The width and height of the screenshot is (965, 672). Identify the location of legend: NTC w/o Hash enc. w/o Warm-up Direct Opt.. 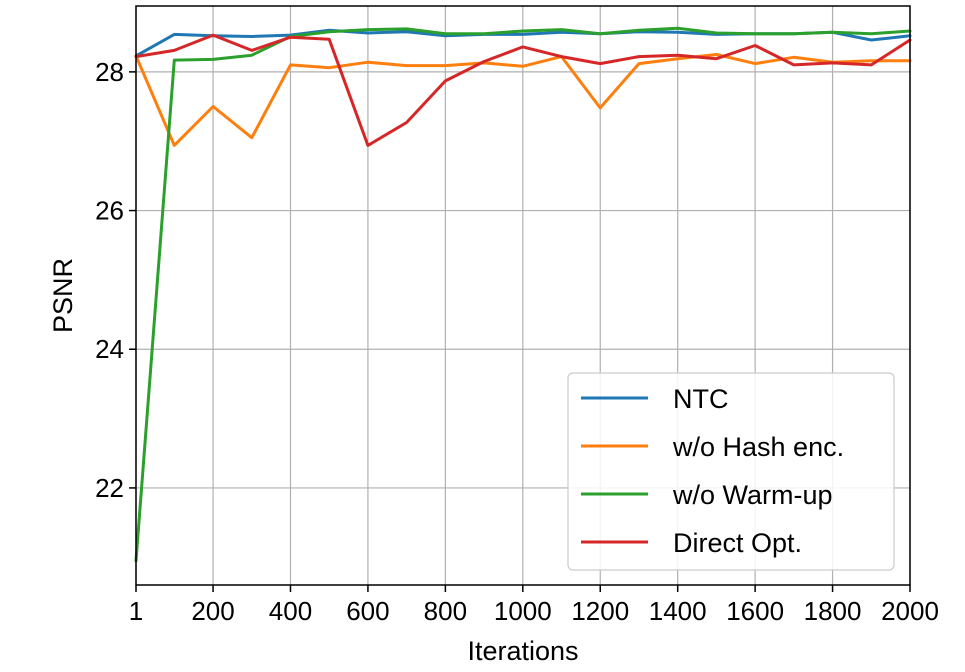
(731, 471).